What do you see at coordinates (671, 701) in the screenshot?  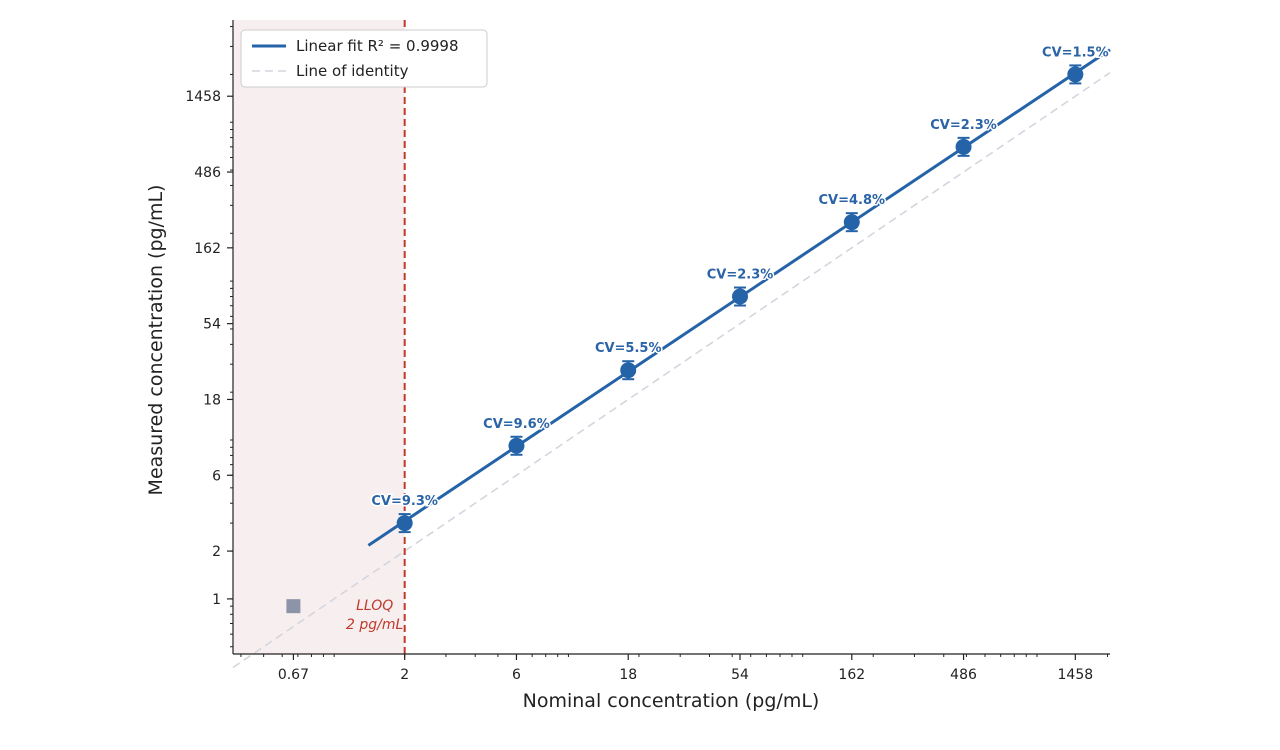 I see `x-axis-label: Nominal concentration (pg/mL)` at bounding box center [671, 701].